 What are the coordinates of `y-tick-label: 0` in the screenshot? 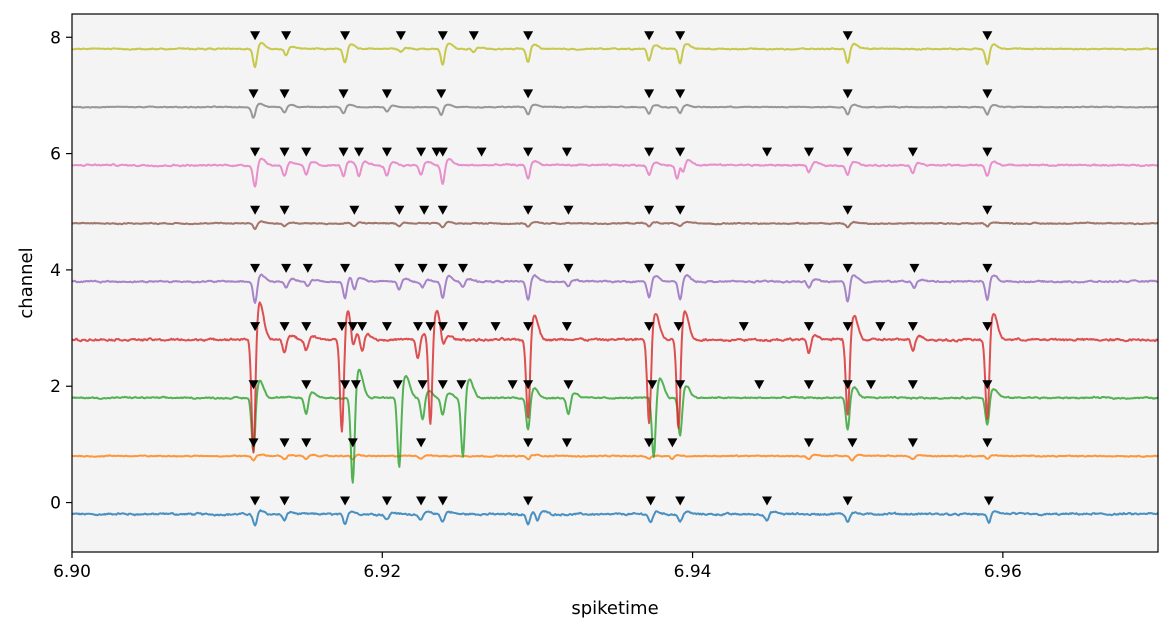 It's located at (55, 504).